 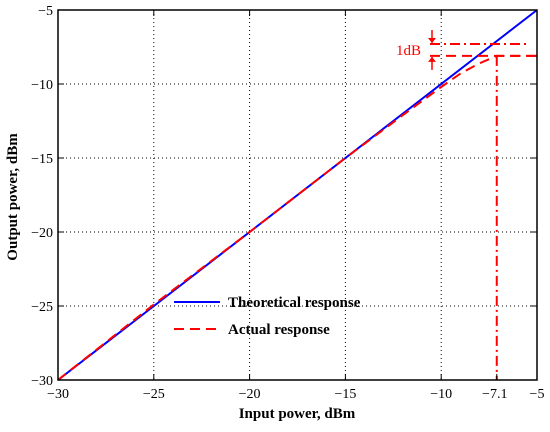 I want to click on y-axis-label: Output power, dBm, so click(x=13, y=197).